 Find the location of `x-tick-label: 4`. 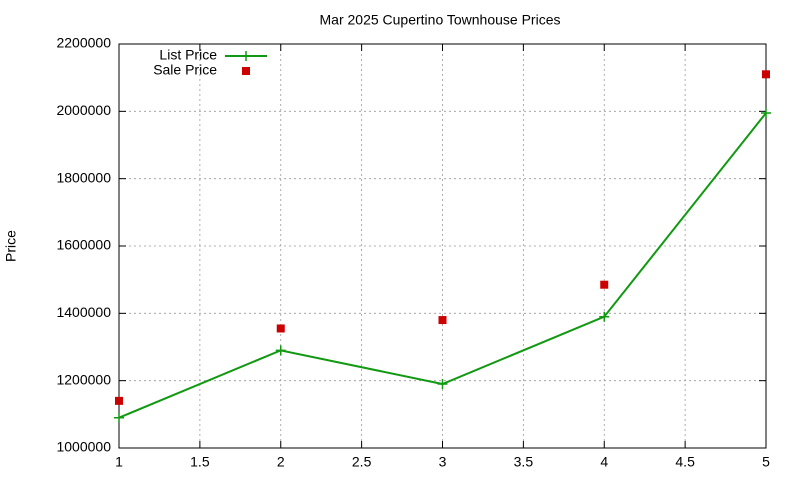

x-tick-label: 4 is located at coordinates (604, 462).